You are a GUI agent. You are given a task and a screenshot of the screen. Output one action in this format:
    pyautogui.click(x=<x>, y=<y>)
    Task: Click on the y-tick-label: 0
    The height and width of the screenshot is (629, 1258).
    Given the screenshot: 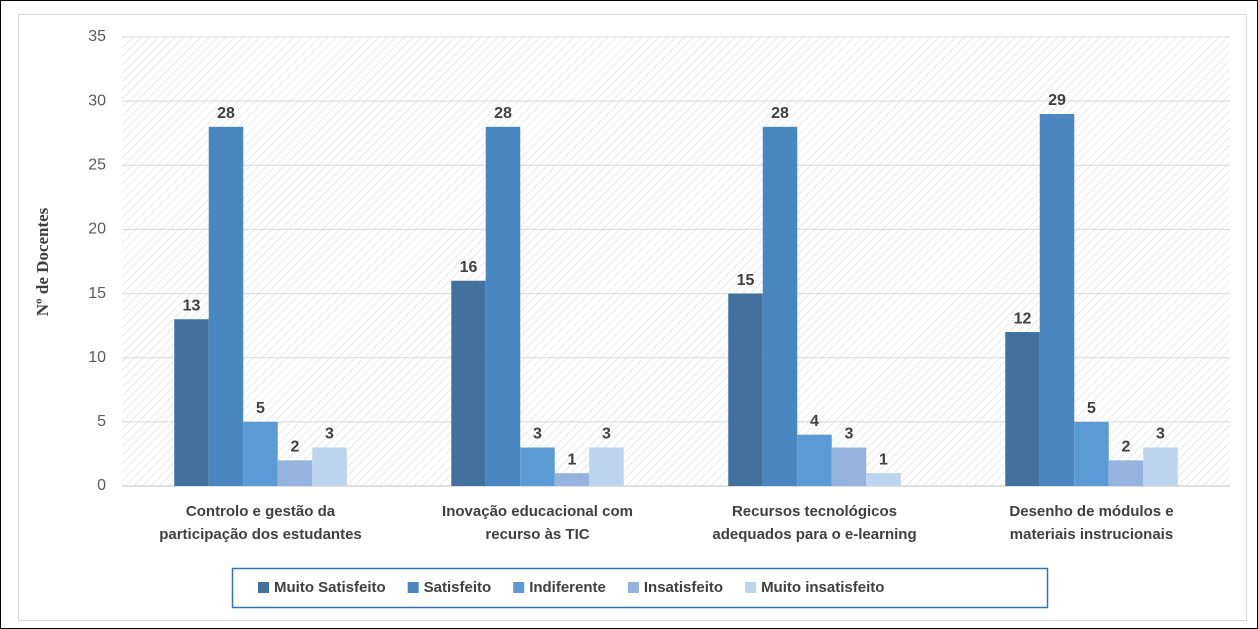 What is the action you would take?
    pyautogui.click(x=101, y=485)
    